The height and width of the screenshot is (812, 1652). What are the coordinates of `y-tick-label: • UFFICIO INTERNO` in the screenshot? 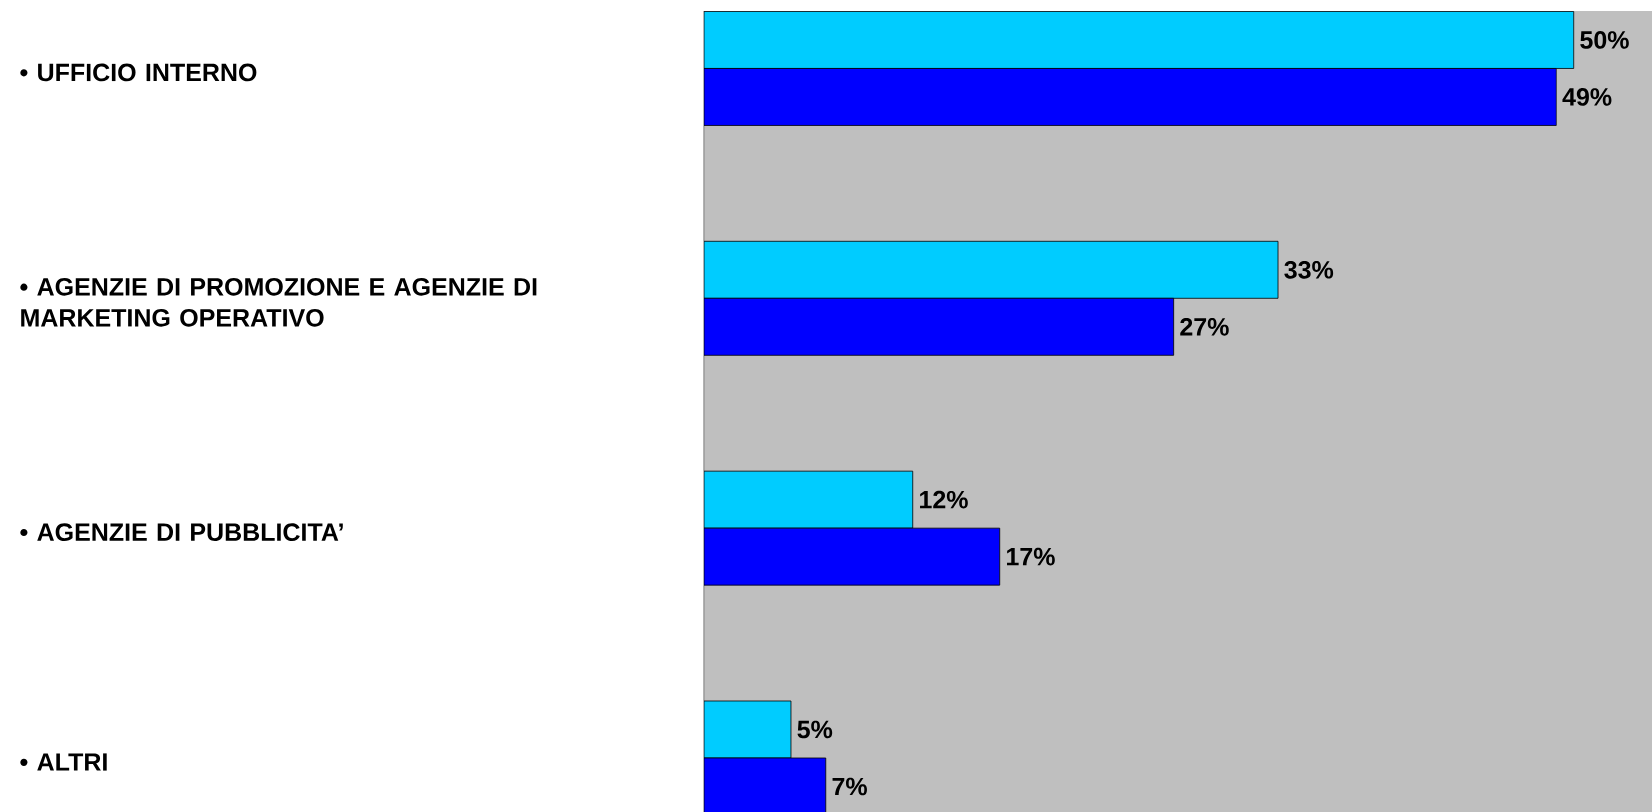 It's located at (138, 72).